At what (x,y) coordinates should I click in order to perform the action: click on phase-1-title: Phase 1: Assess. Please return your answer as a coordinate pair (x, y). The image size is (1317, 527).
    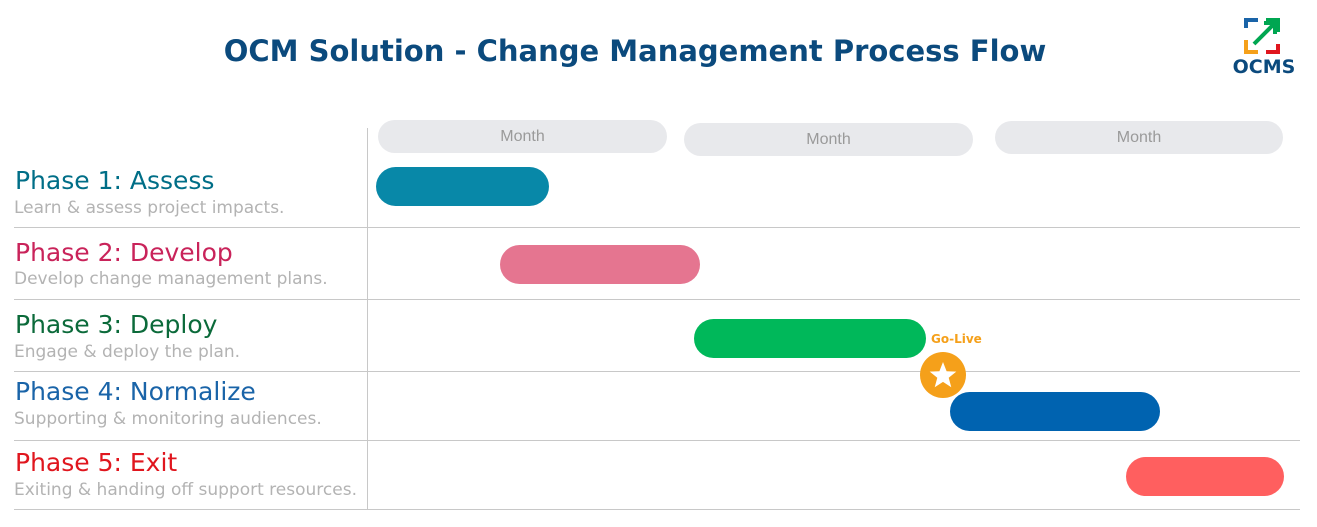
    Looking at the image, I should click on (115, 180).